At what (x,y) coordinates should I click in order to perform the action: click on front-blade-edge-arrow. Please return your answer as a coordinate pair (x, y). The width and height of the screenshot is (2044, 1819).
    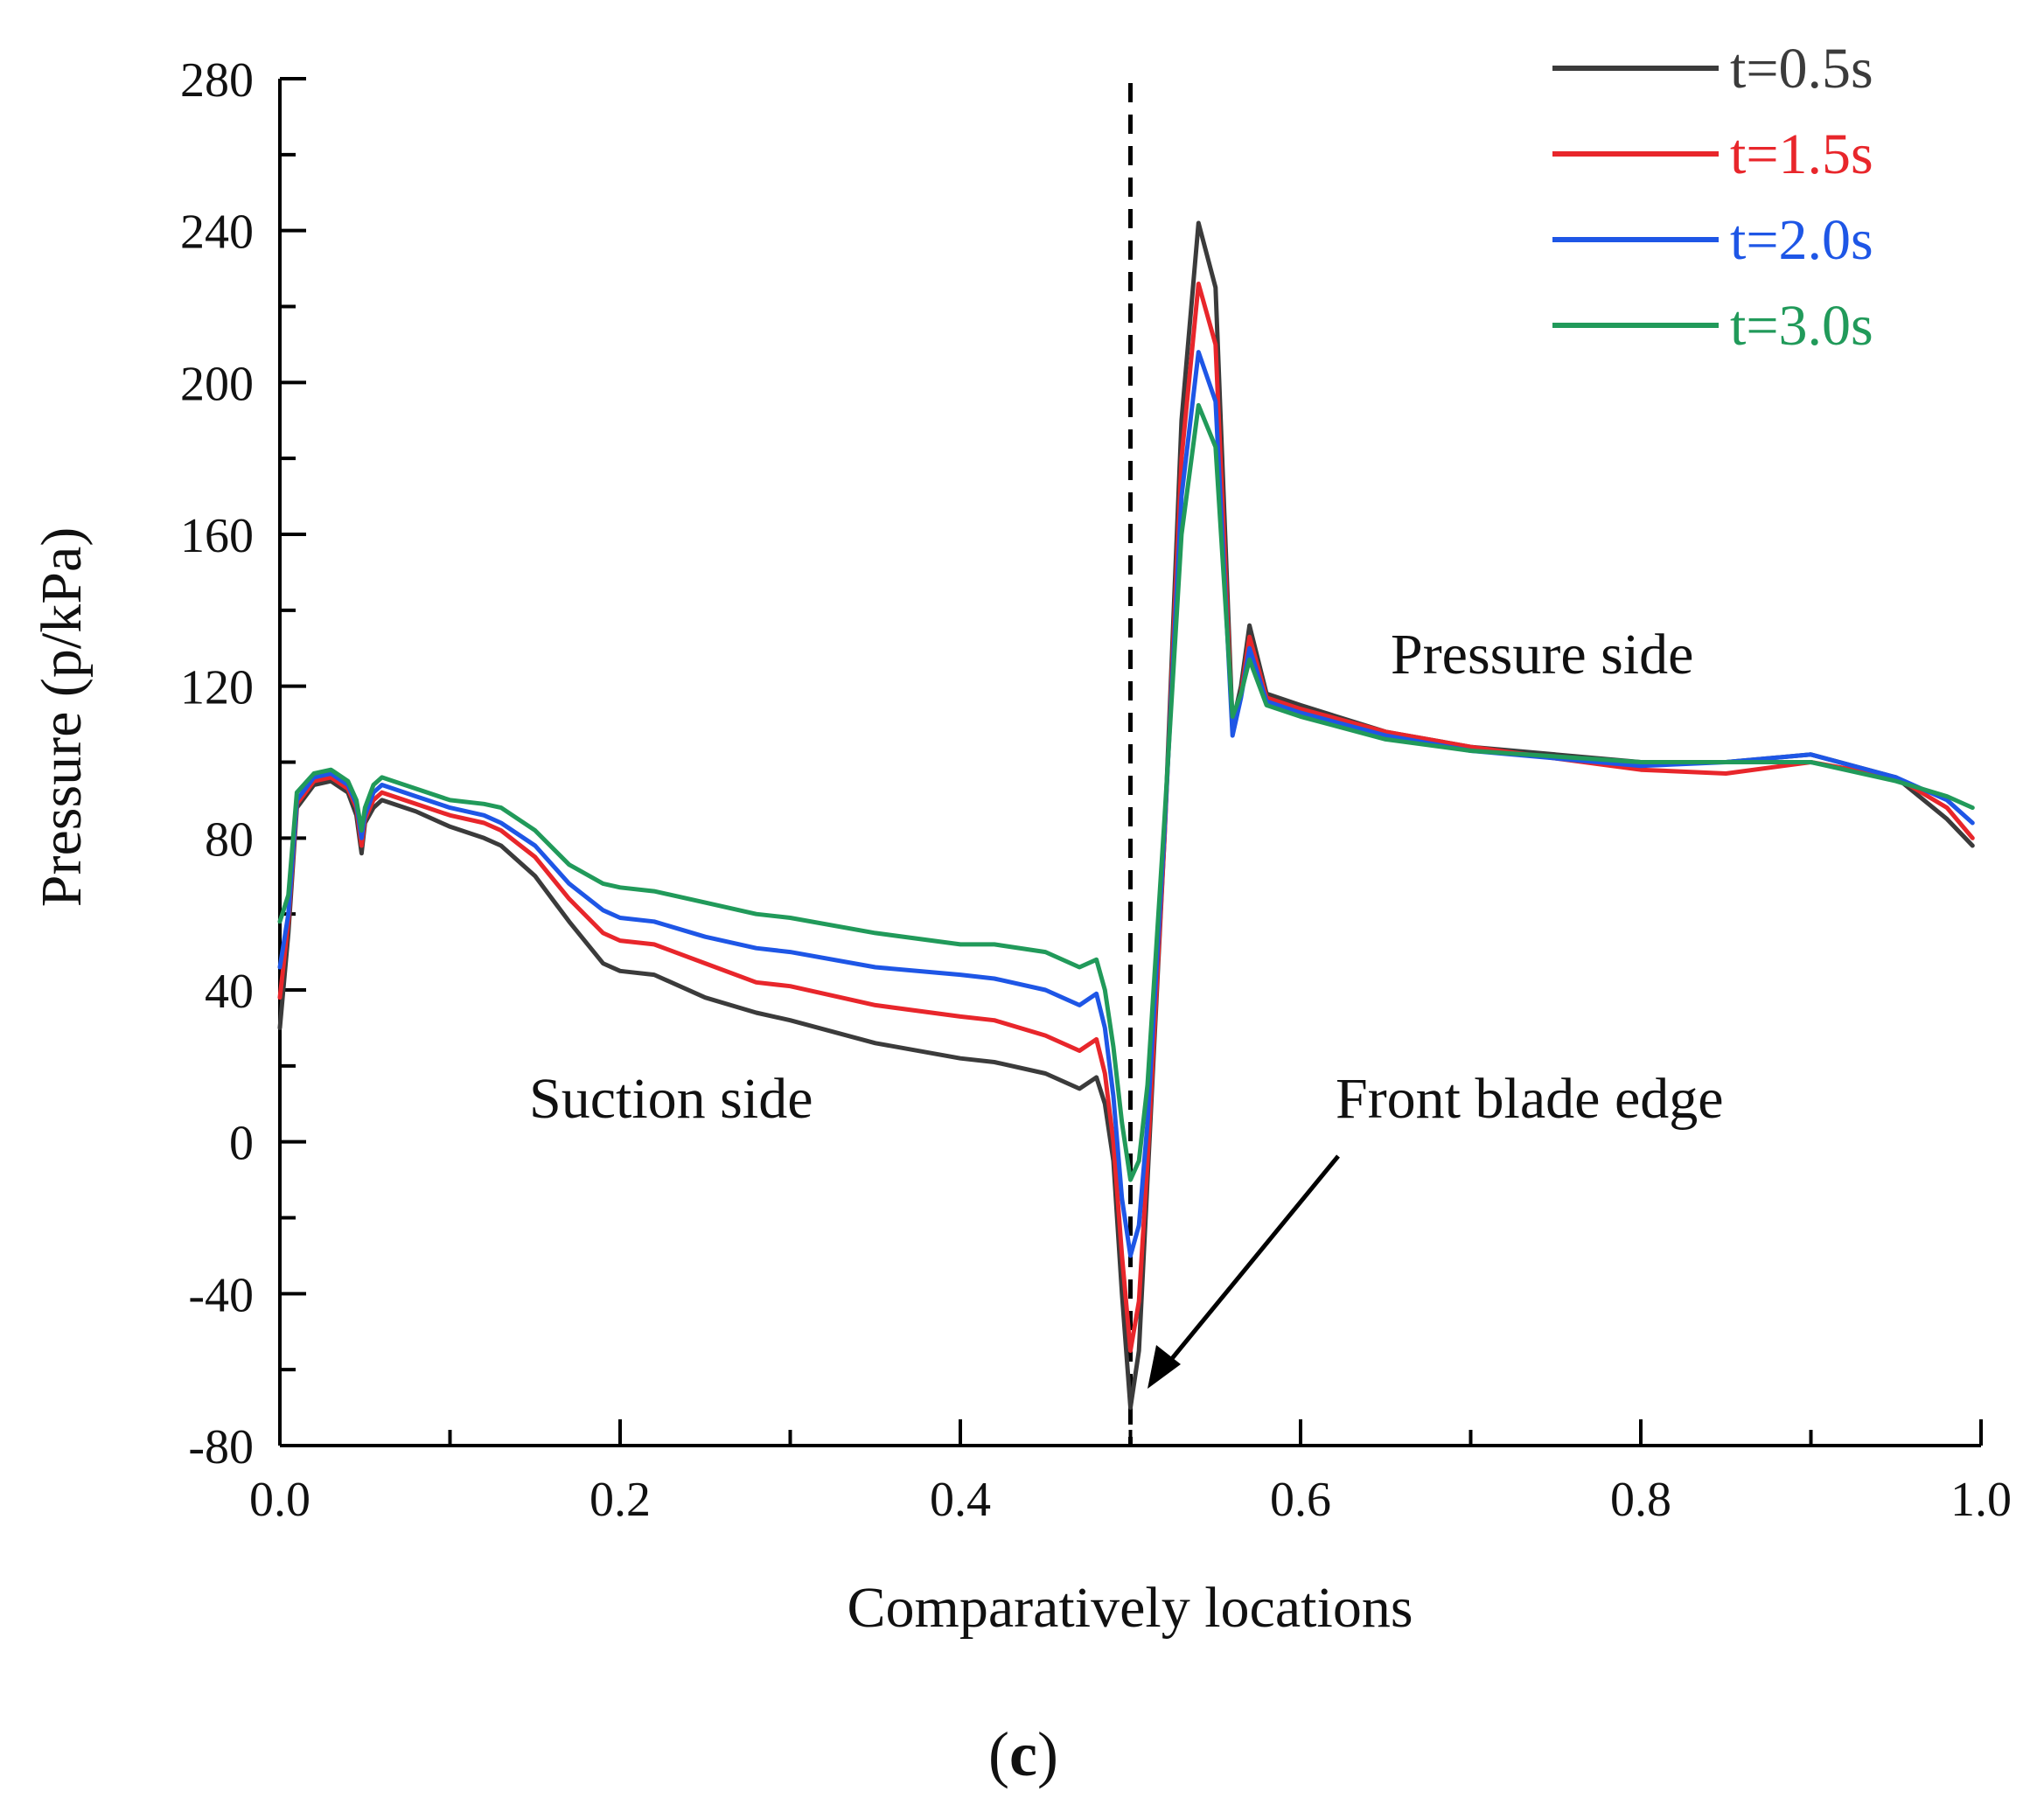
    Looking at the image, I should click on (1252, 1261).